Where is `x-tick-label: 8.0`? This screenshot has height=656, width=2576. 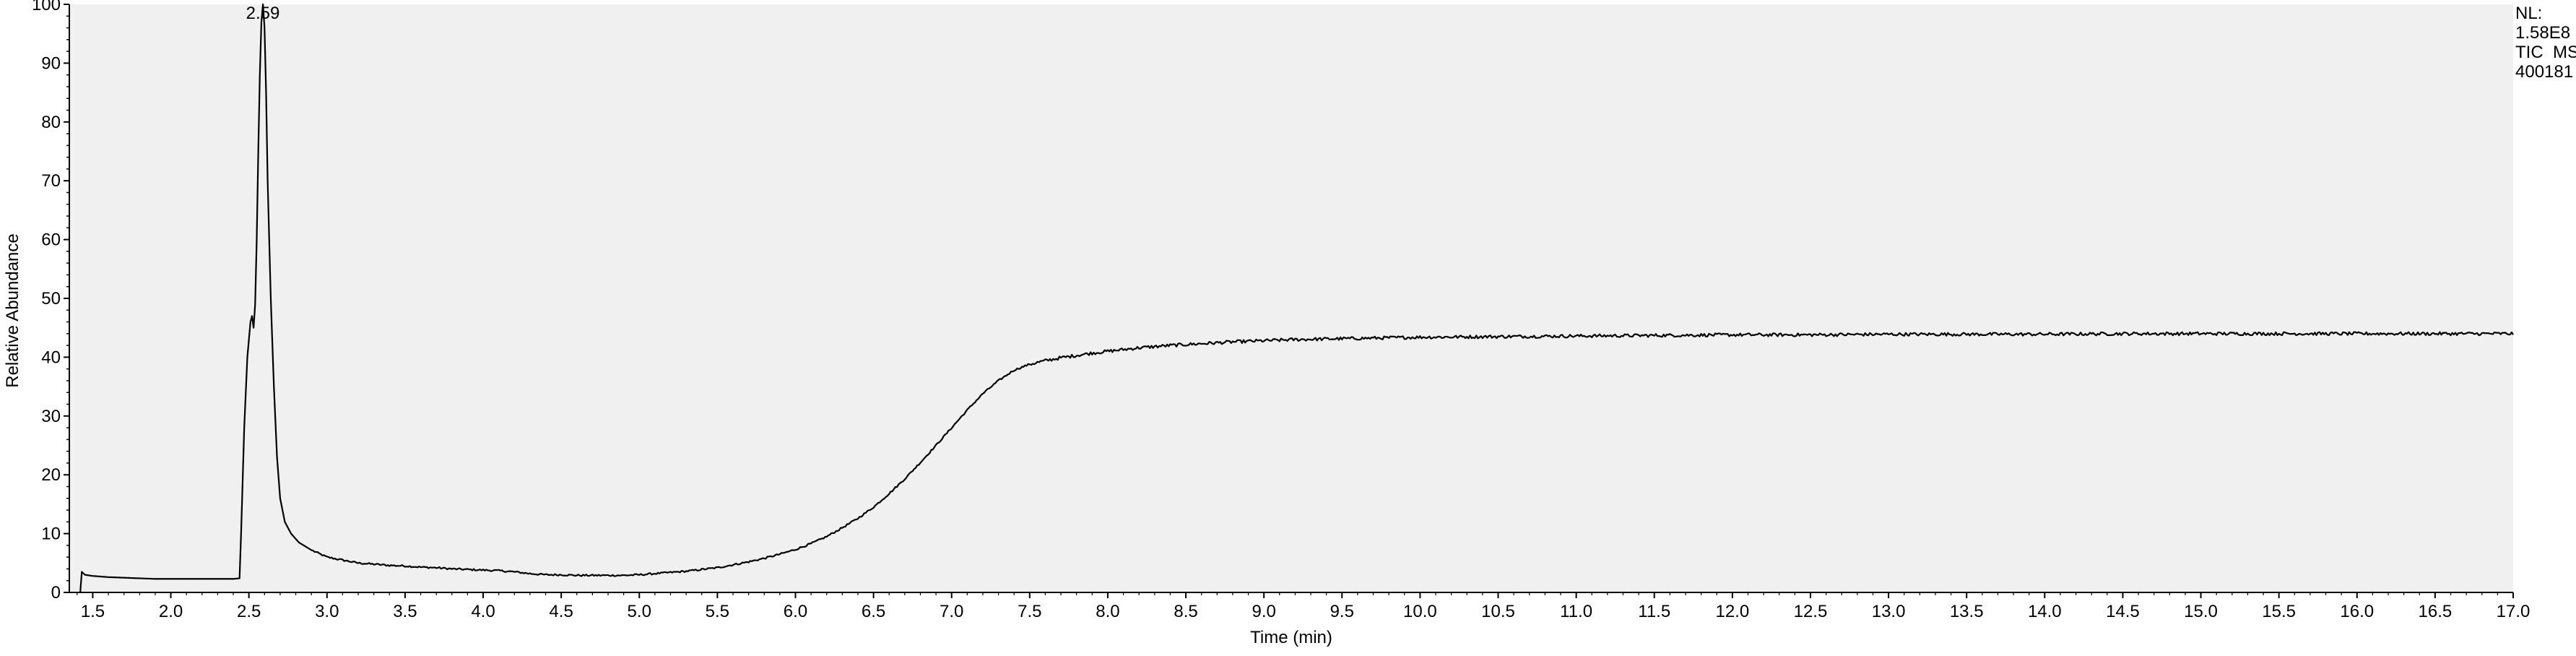
x-tick-label: 8.0 is located at coordinates (1107, 611).